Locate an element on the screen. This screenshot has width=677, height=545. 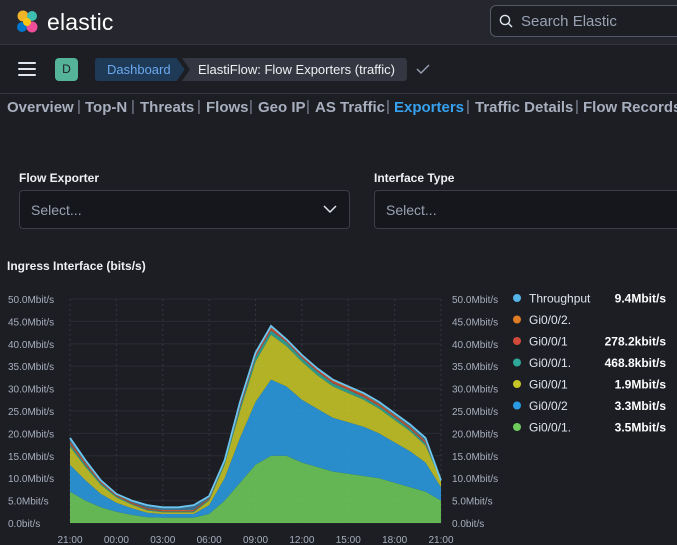
flow-exporter-label: Flow Exporter is located at coordinates (59, 178).